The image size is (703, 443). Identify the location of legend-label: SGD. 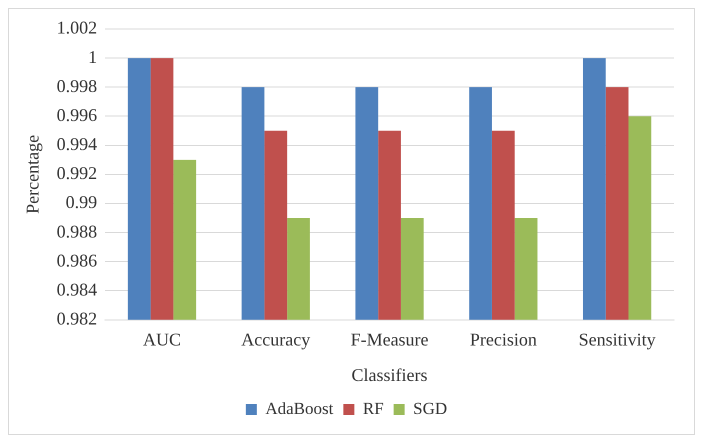
(430, 408).